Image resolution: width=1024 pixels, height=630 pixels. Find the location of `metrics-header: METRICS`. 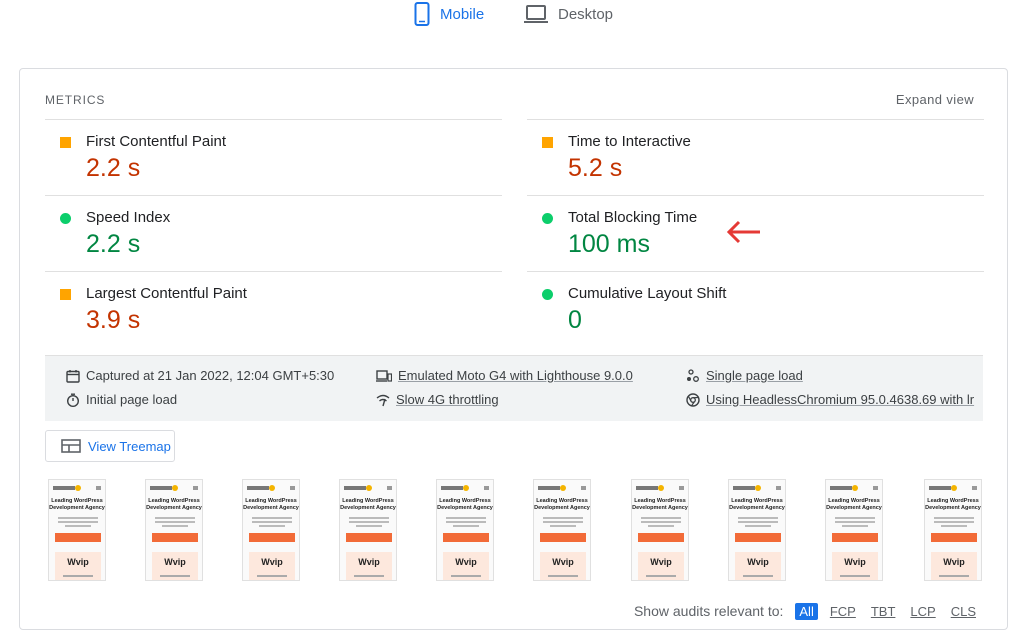

metrics-header: METRICS is located at coordinates (75, 100).